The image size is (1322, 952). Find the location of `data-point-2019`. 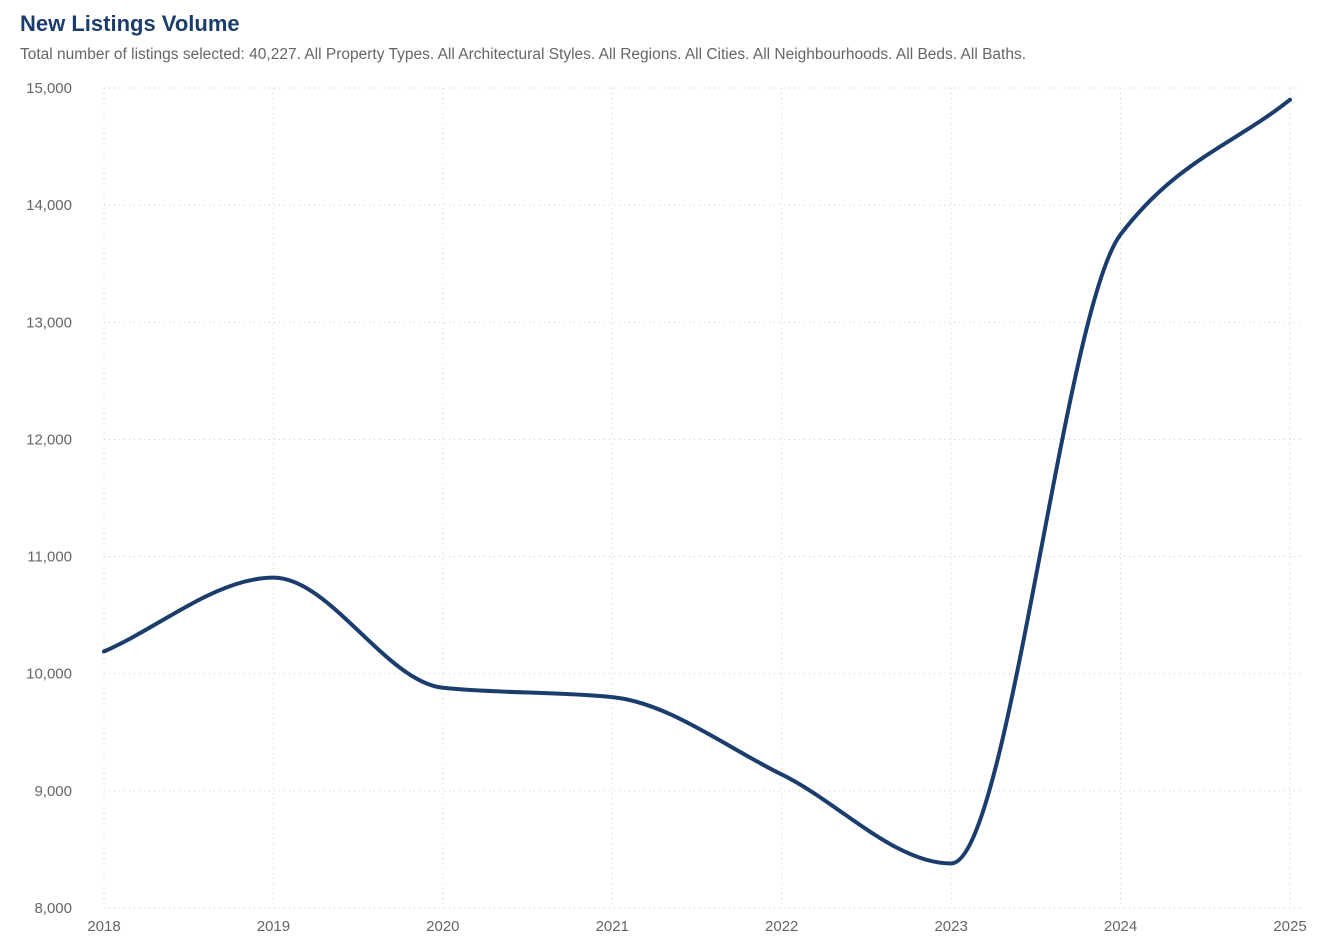

data-point-2019 is located at coordinates (273, 578).